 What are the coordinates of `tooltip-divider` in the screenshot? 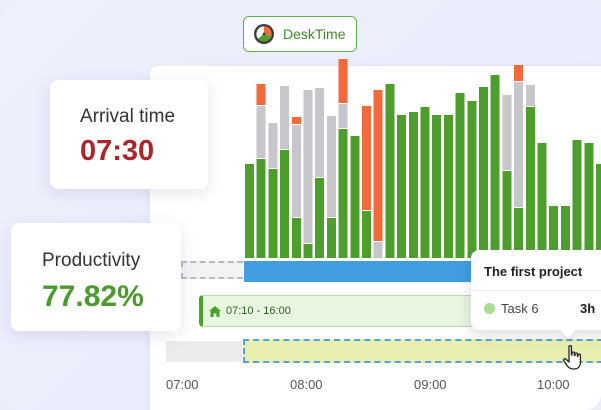 It's located at (536, 290).